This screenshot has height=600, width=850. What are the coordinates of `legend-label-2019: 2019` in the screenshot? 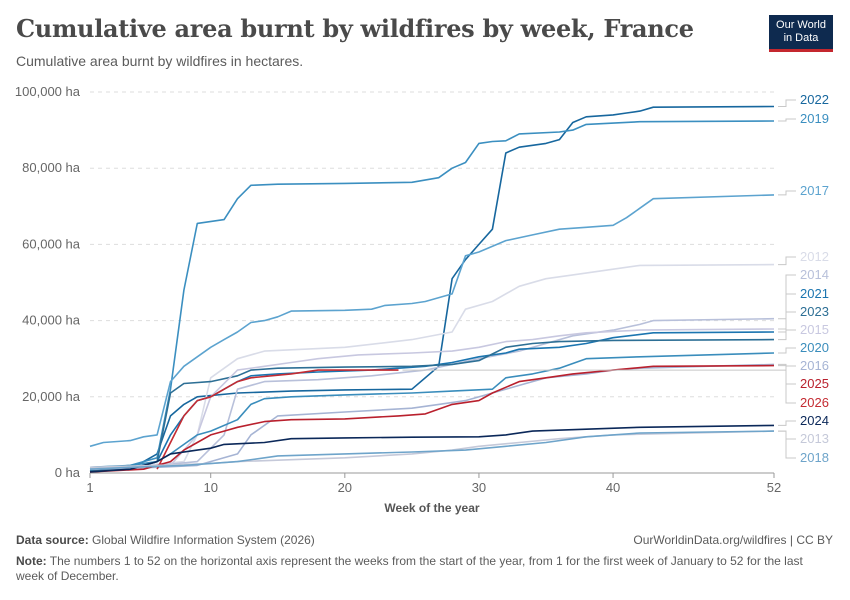 It's located at (814, 118).